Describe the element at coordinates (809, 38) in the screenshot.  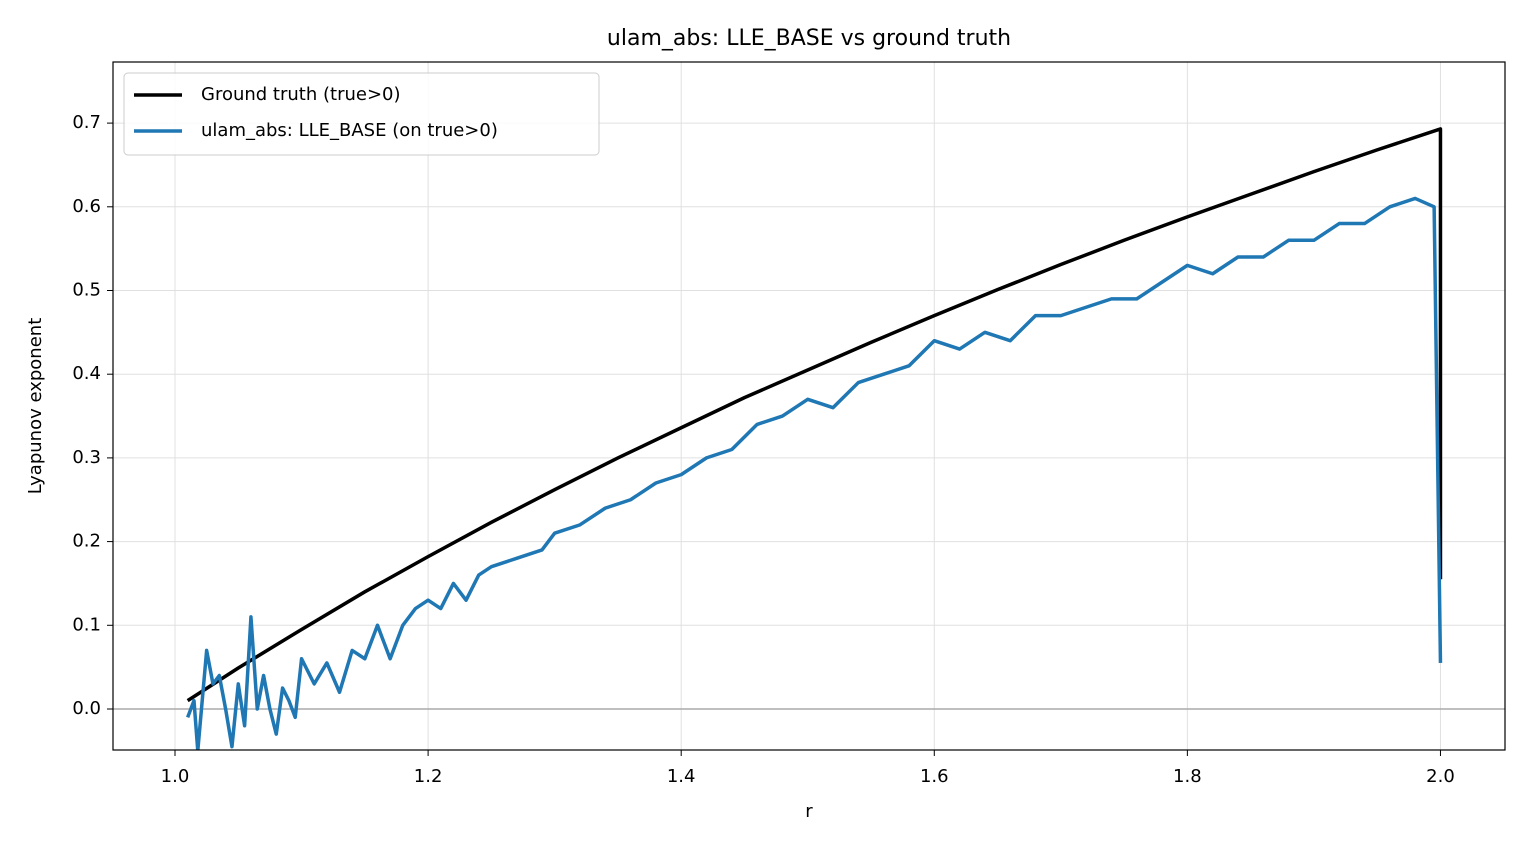
I see `chart-title: ulam_abs: LLE_BASE vs ground truth` at that location.